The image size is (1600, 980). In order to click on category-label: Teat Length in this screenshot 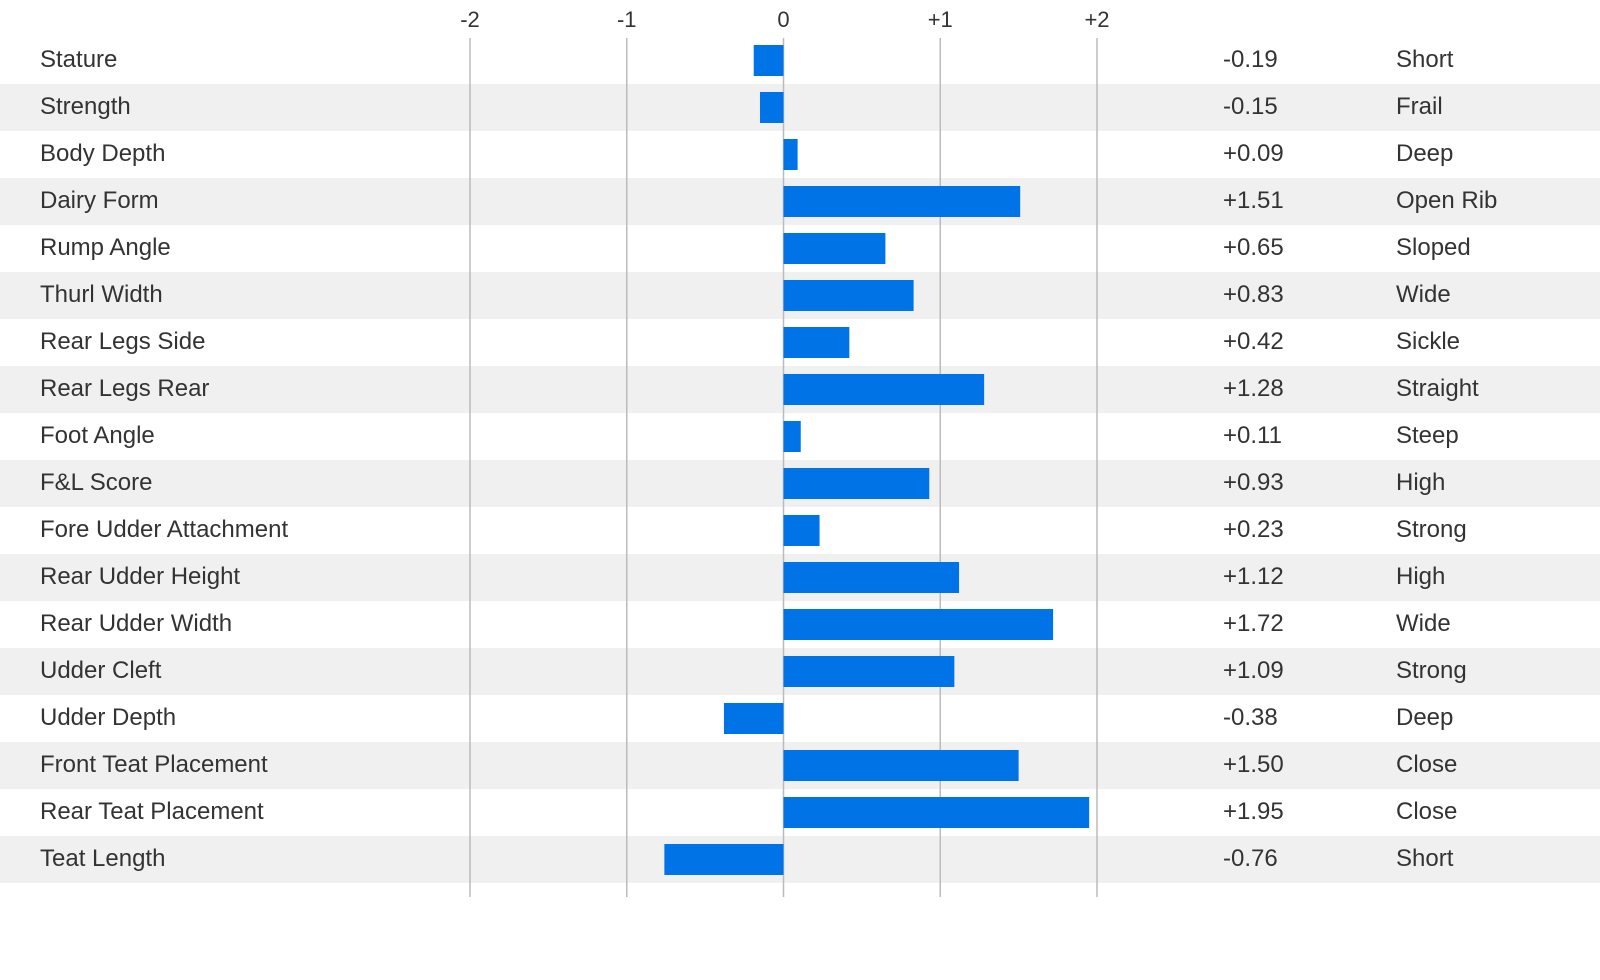, I will do `click(102, 858)`.